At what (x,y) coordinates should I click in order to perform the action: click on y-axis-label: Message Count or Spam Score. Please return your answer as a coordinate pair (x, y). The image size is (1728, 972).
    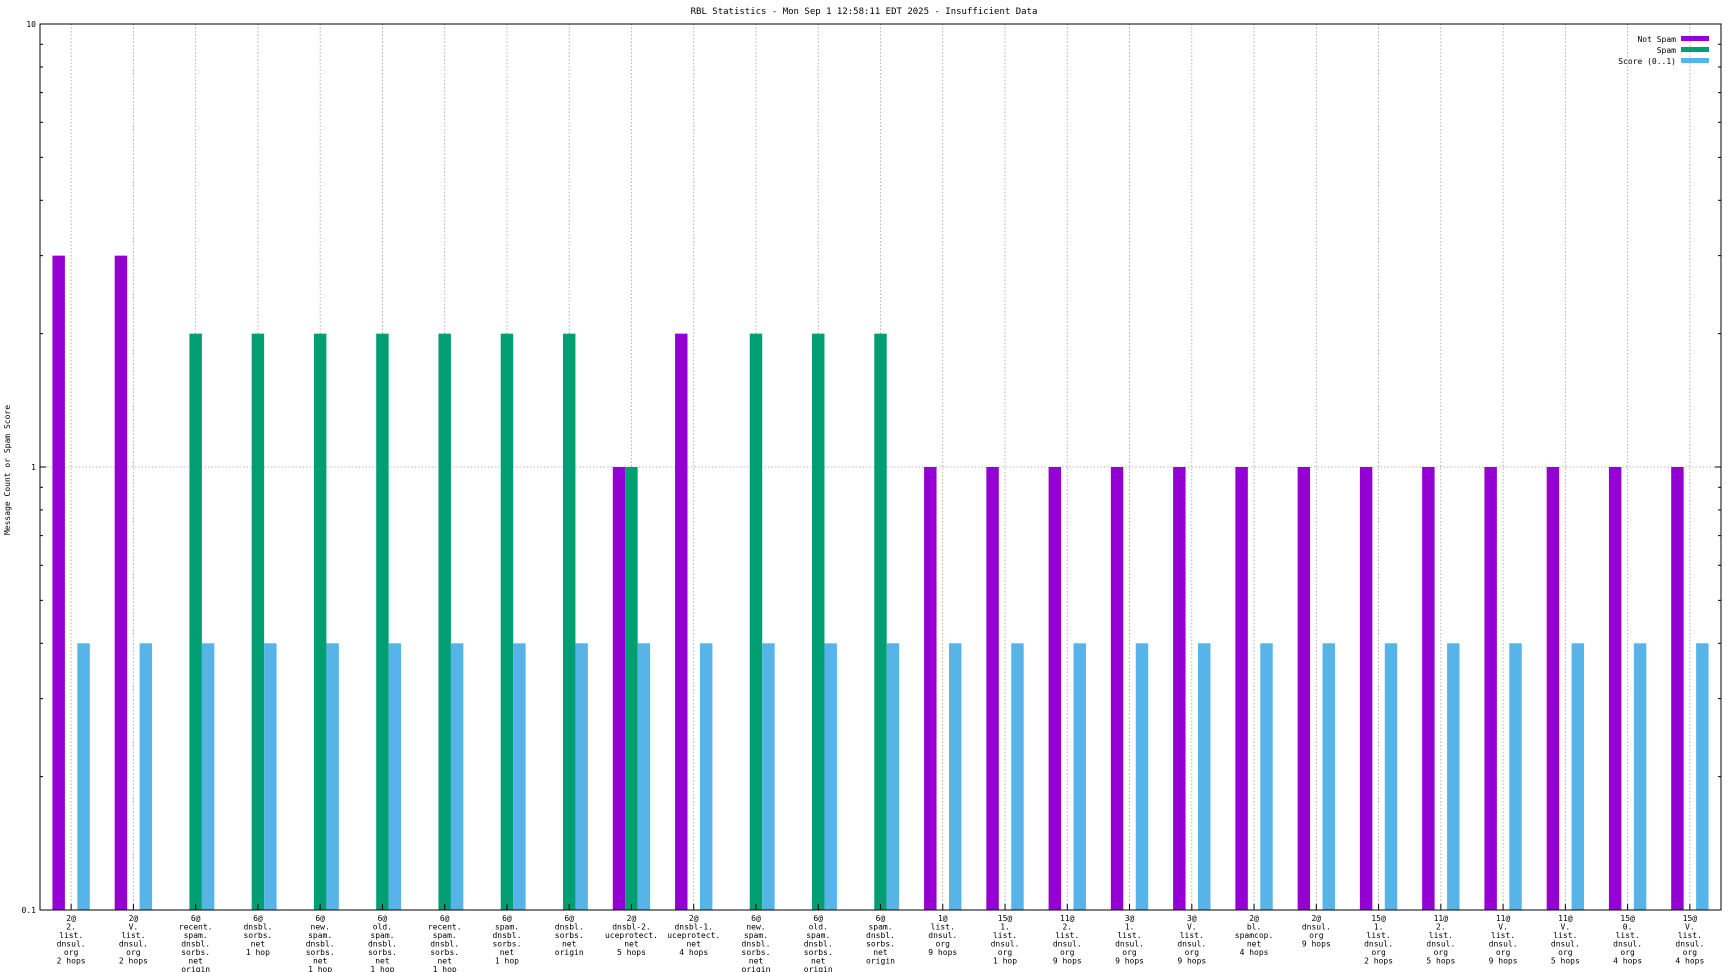
    Looking at the image, I should click on (7, 470).